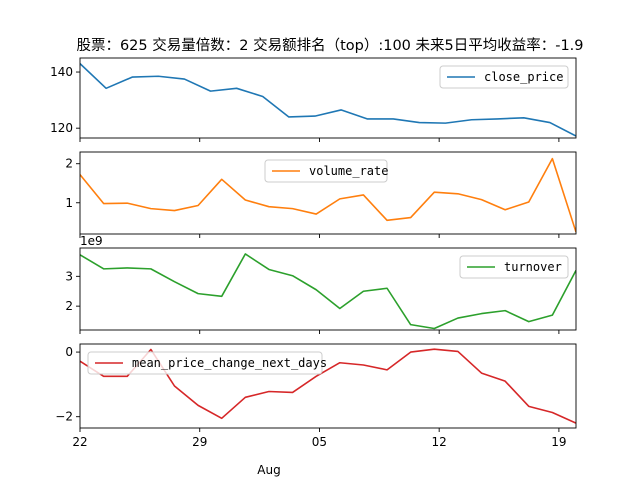 The height and width of the screenshot is (480, 640). Describe the element at coordinates (523, 77) in the screenshot. I see `legend-label: close_price` at that location.